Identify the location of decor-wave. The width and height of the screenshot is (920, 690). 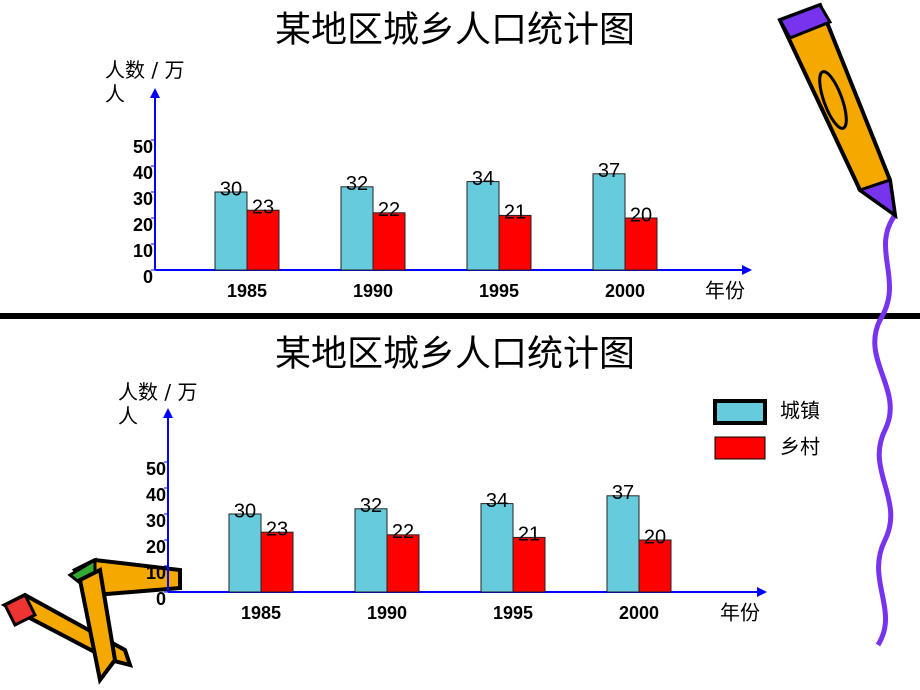
(885, 430).